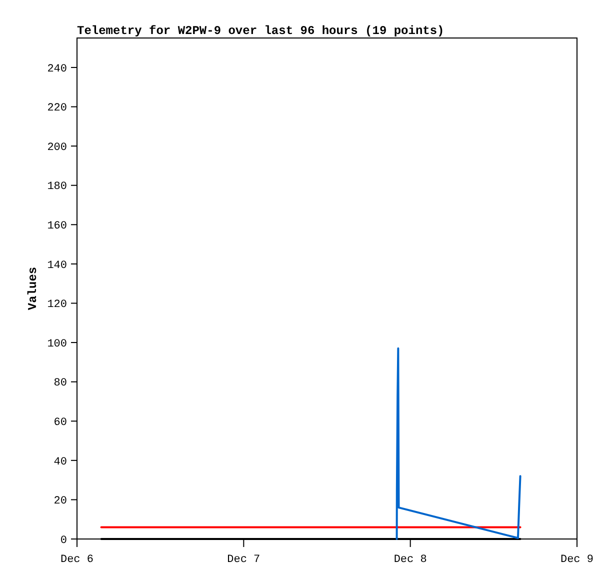  Describe the element at coordinates (410, 560) in the screenshot. I see `x-tick-label: Dec 8` at that location.